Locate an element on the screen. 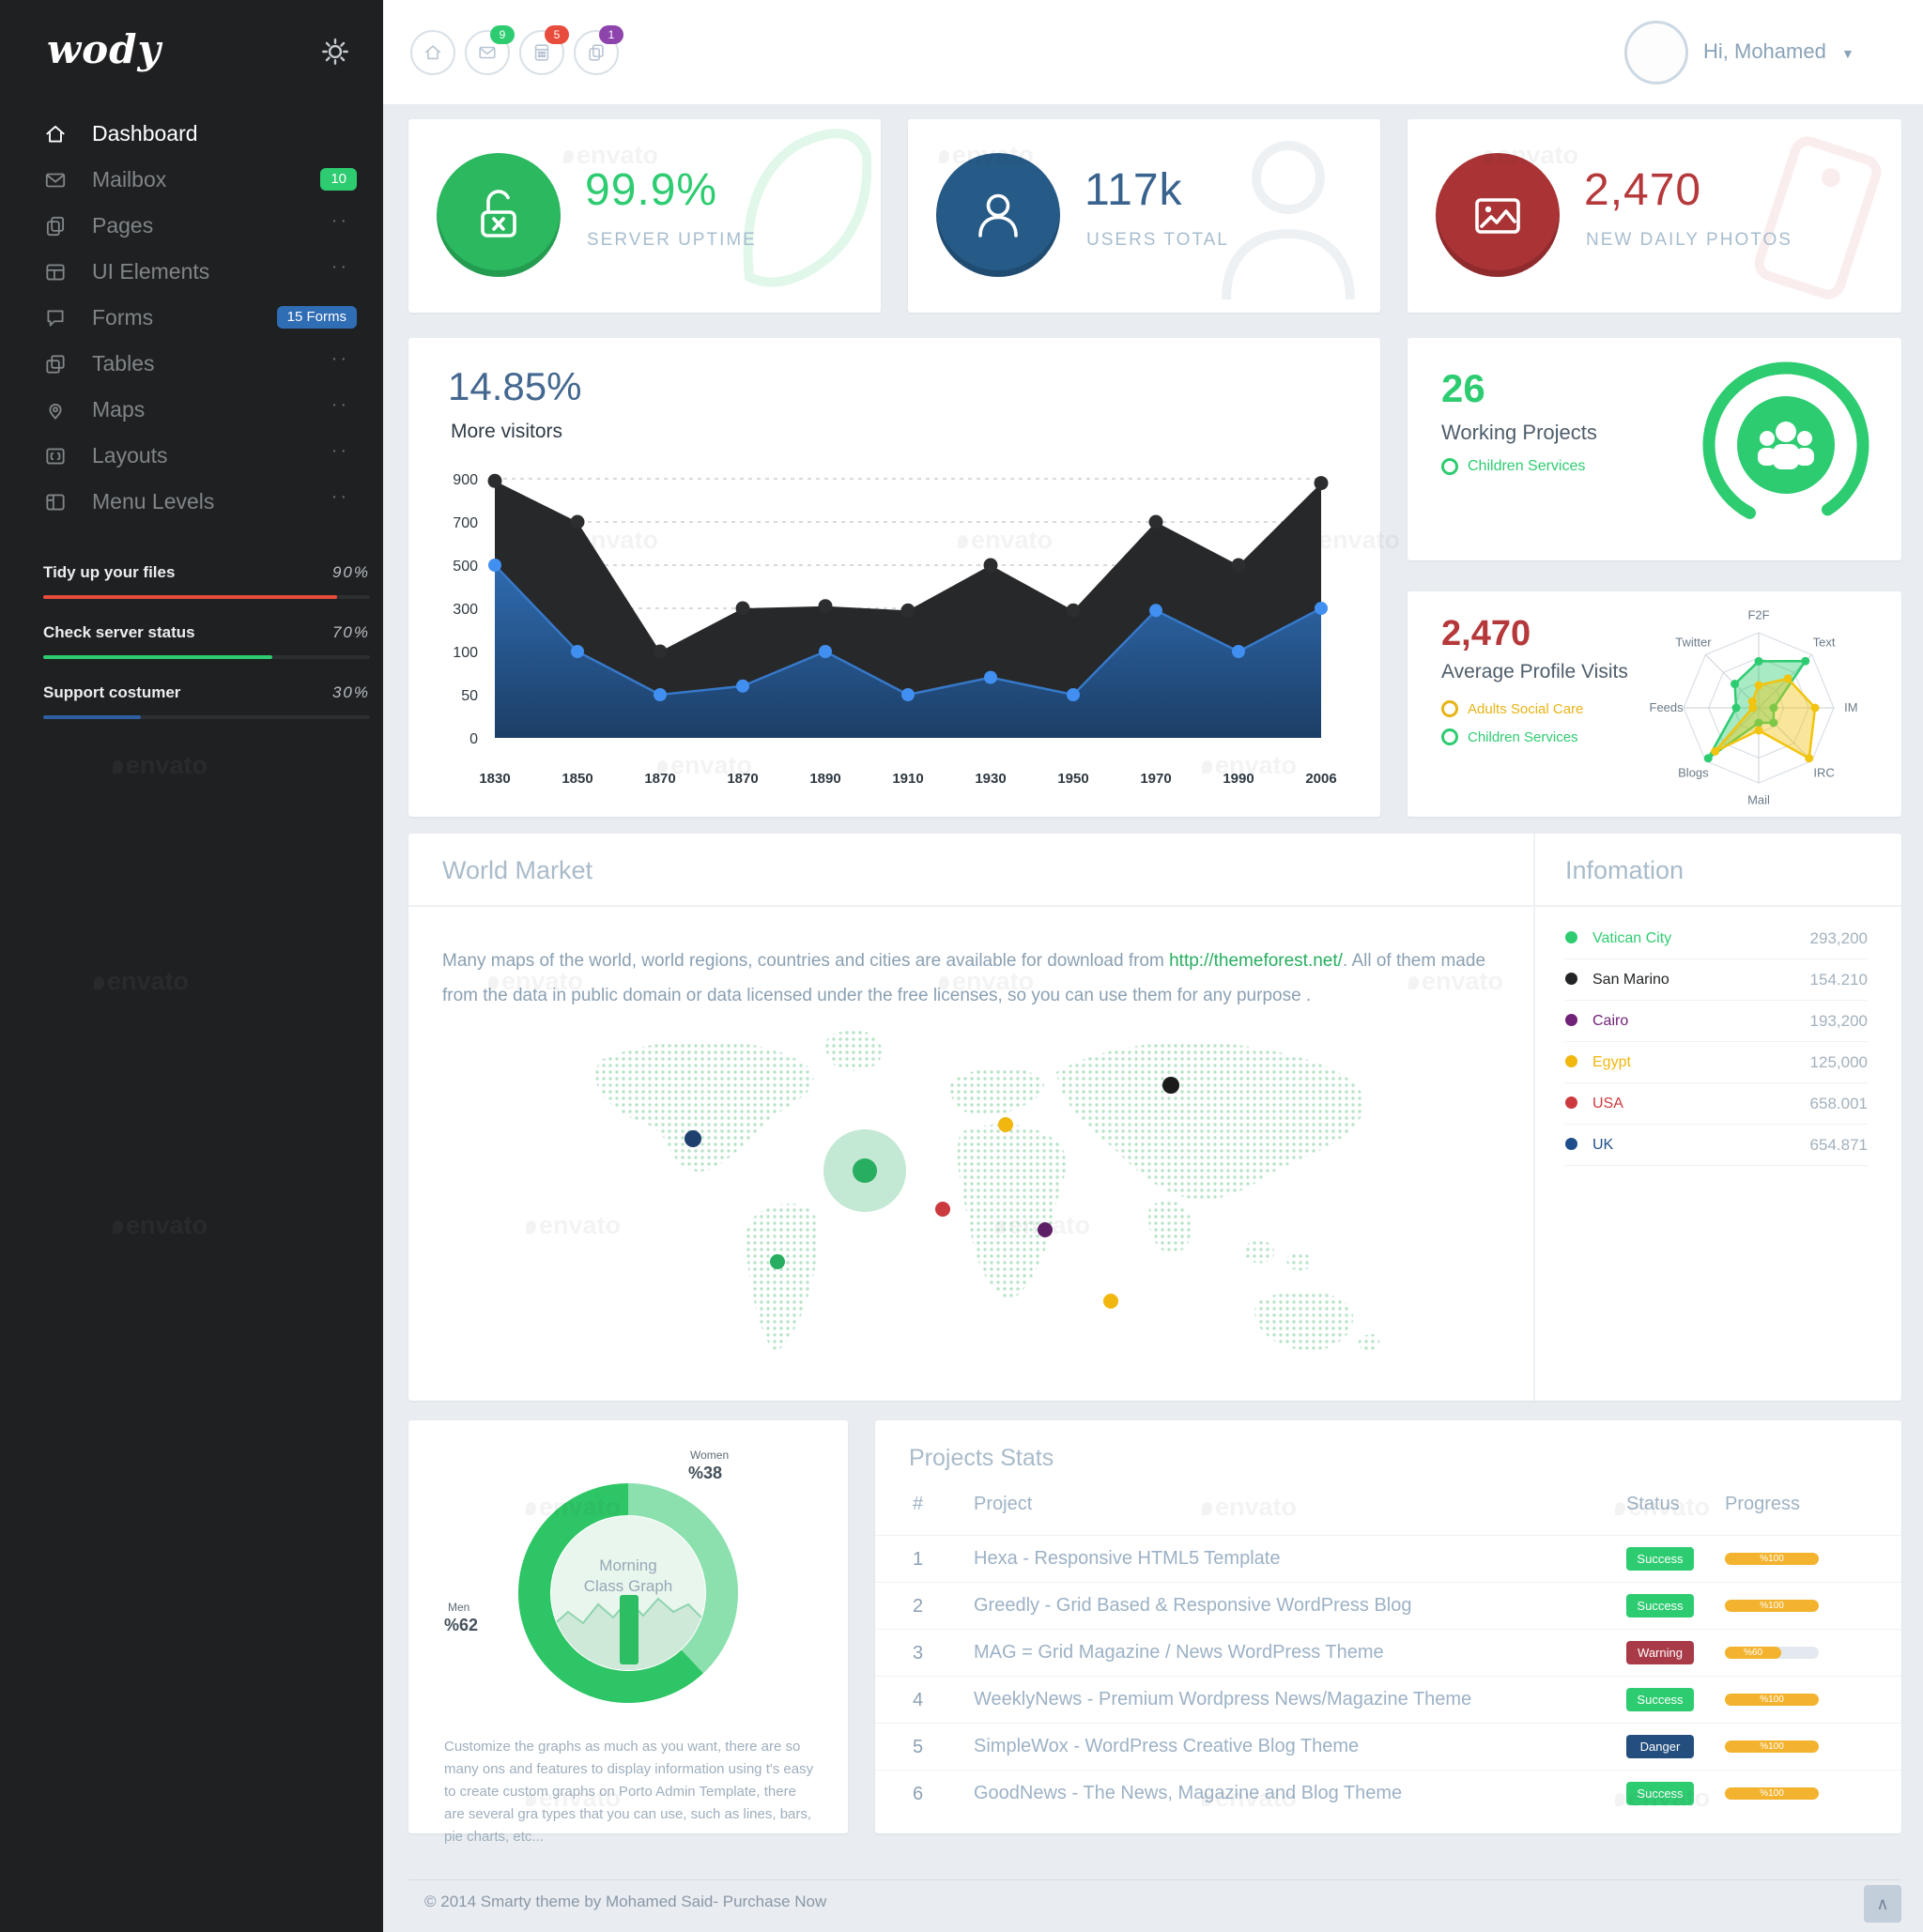  country-name: Vatican City is located at coordinates (1632, 938).